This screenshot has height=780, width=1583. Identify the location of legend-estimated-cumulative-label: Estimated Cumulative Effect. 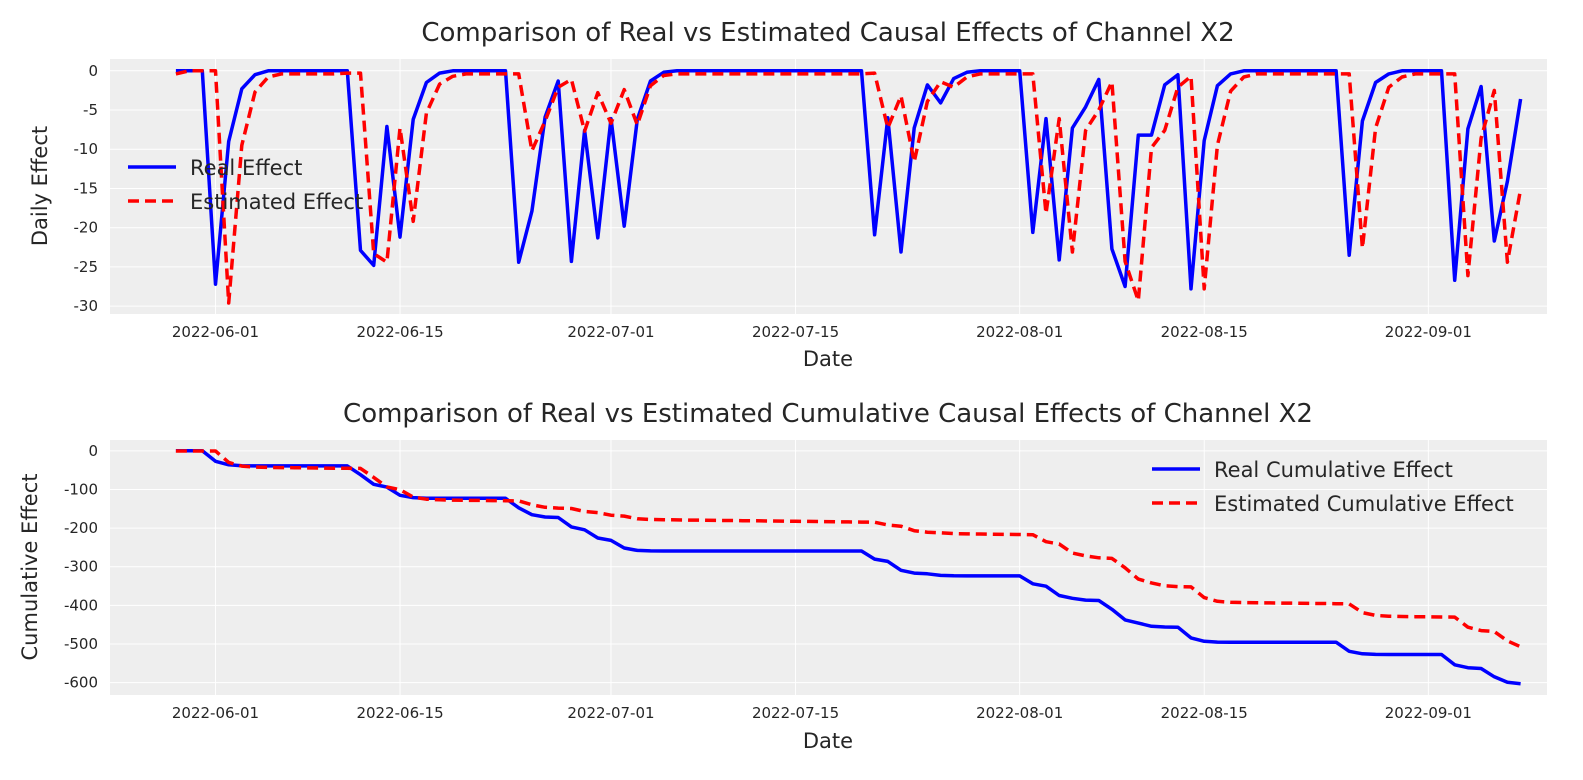
(1364, 504).